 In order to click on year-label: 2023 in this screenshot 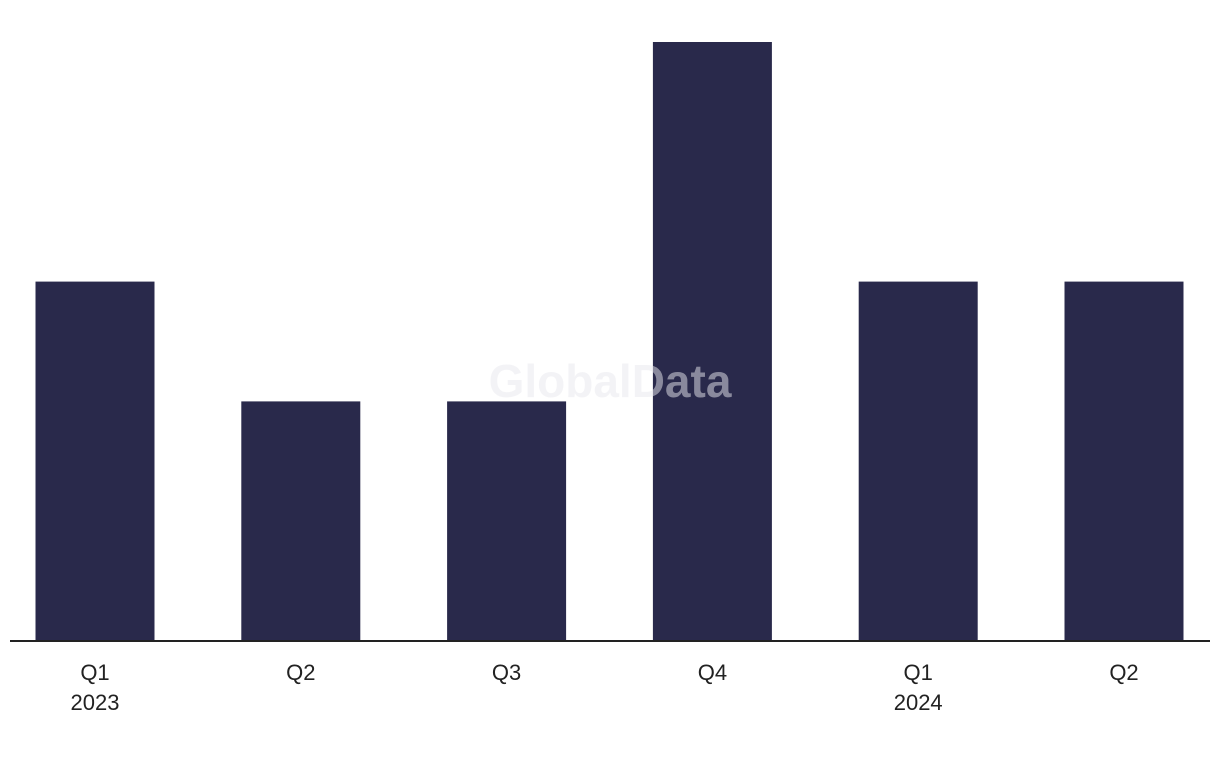, I will do `click(95, 702)`.